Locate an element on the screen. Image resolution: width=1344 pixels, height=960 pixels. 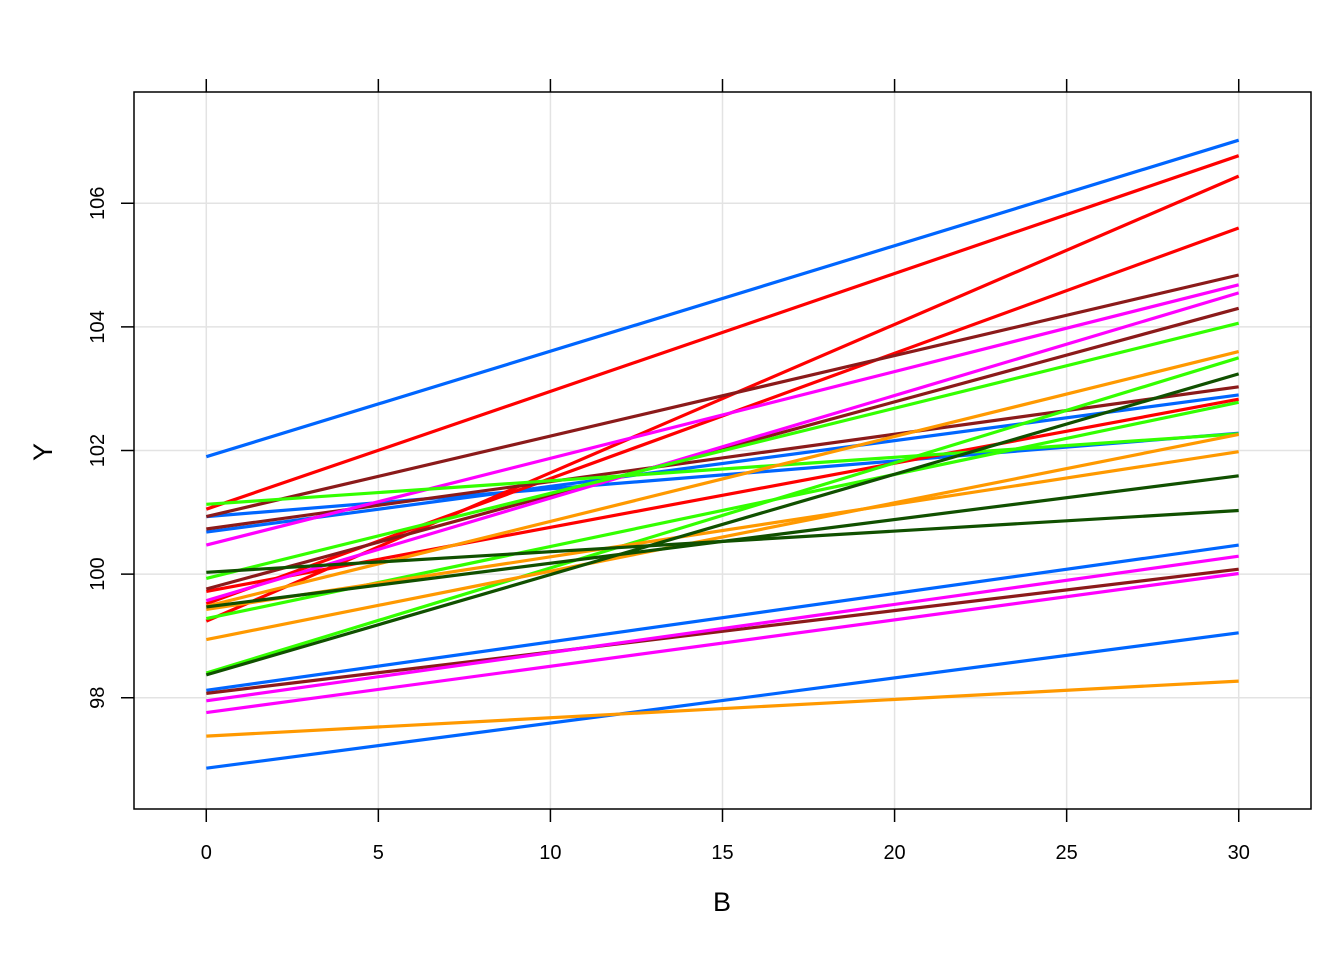
y-tick-label: 100 is located at coordinates (98, 573).